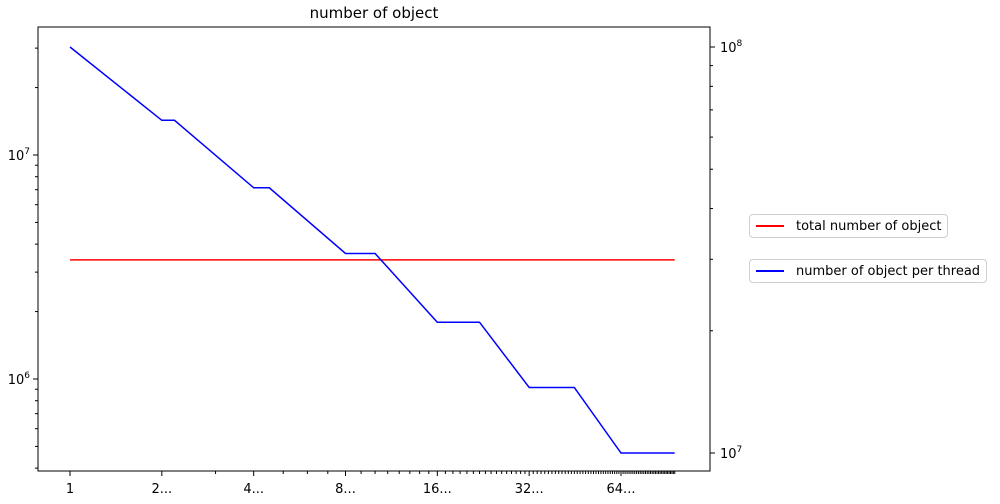 The width and height of the screenshot is (1000, 504). What do you see at coordinates (770, 271) in the screenshot?
I see `legend-swatch-blue-line` at bounding box center [770, 271].